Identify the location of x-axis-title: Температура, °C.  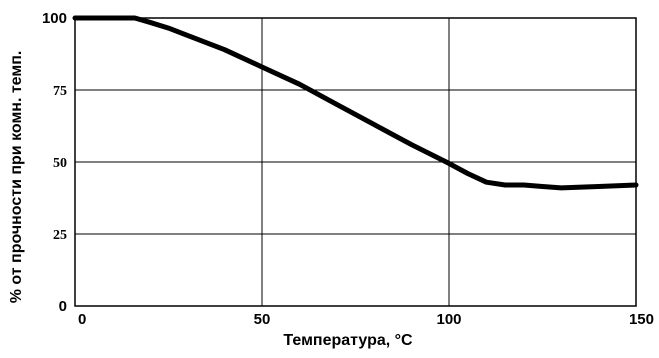
(348, 340).